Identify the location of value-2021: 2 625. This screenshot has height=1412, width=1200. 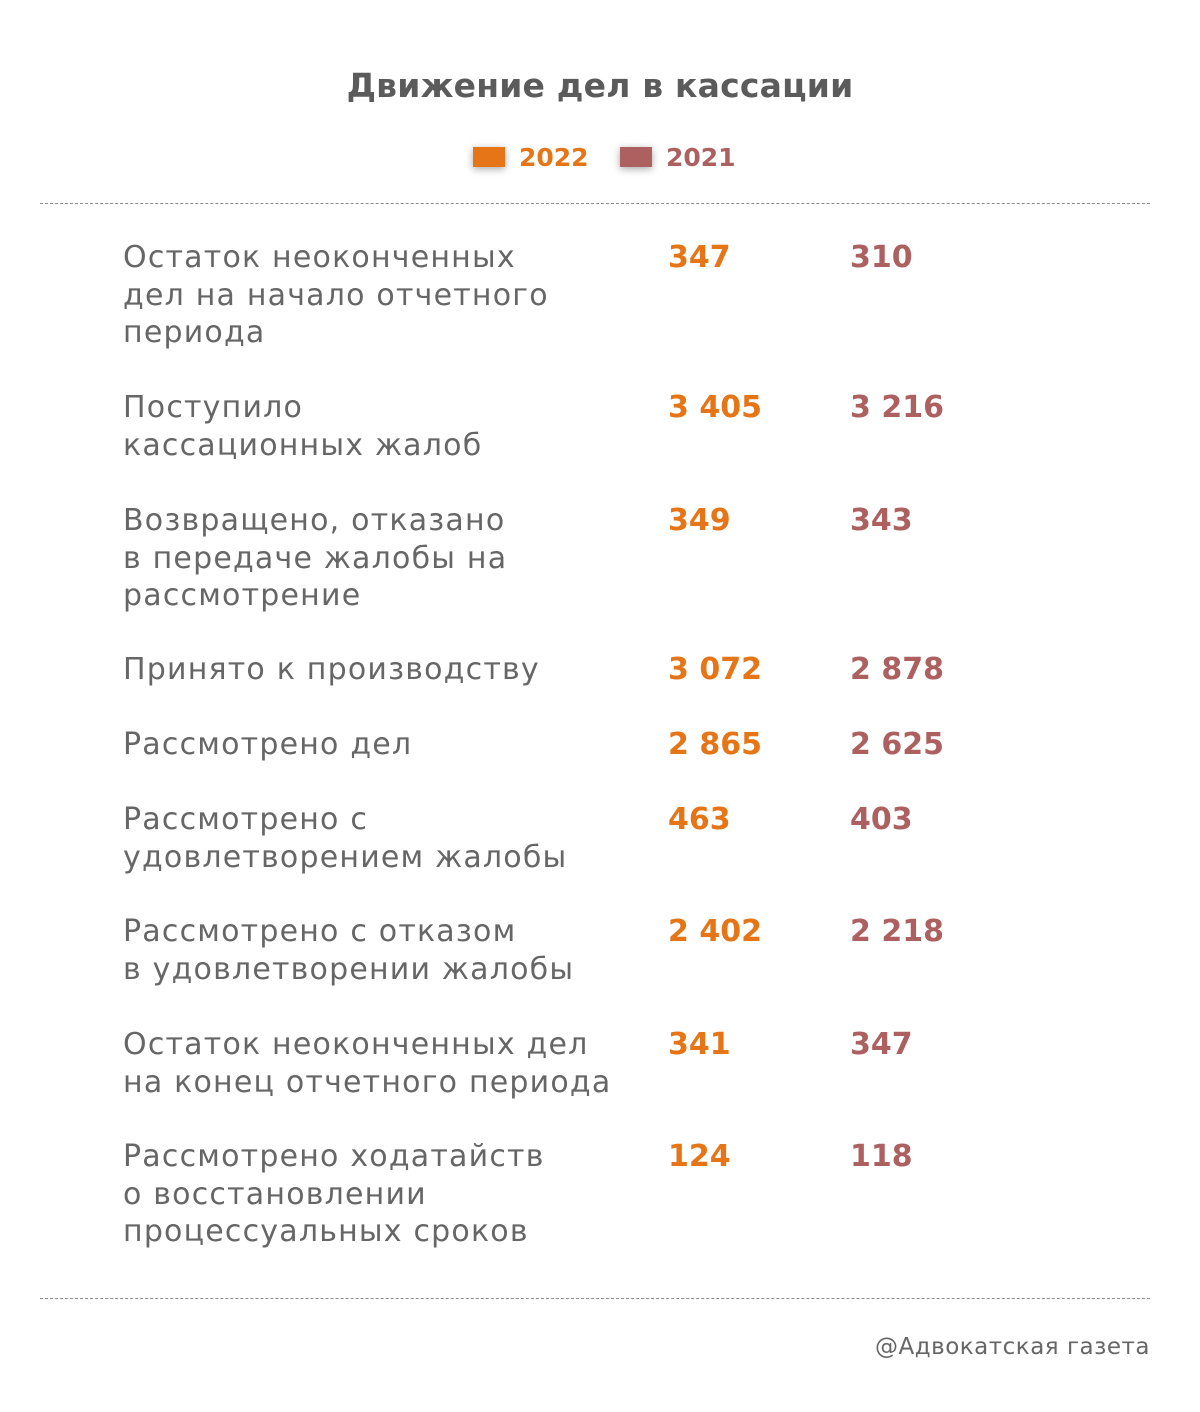
(897, 744).